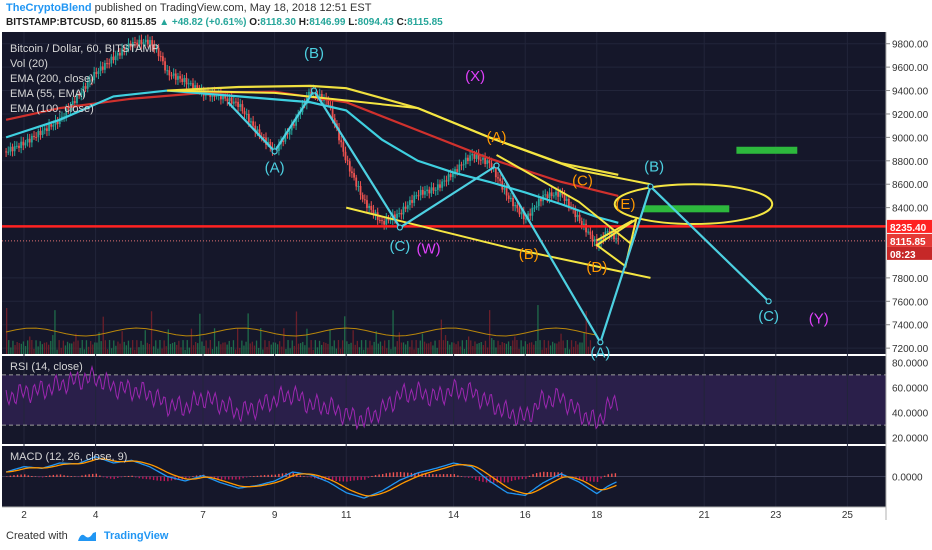  Describe the element at coordinates (597, 515) in the screenshot. I see `x-tick-label: 18` at that location.